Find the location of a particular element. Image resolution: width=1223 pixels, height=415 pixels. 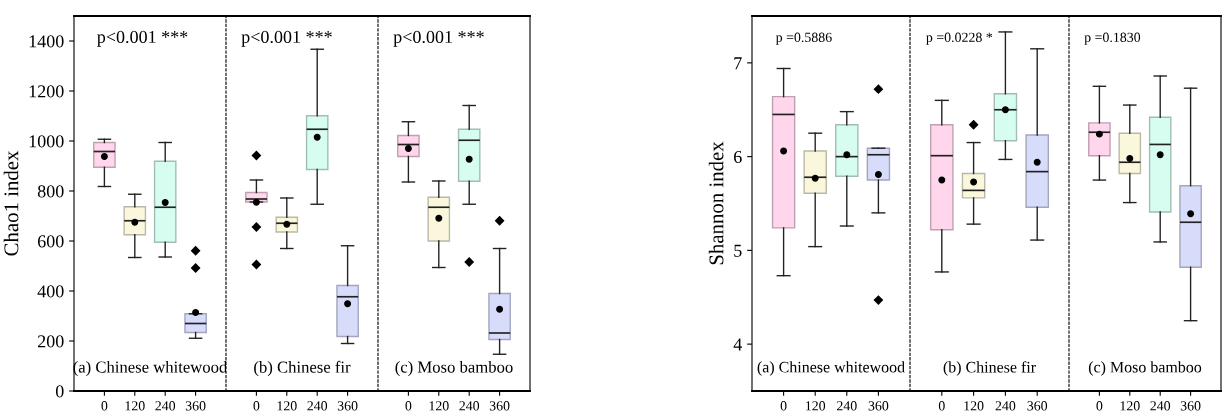

y-tick-label: 6 is located at coordinates (738, 157).